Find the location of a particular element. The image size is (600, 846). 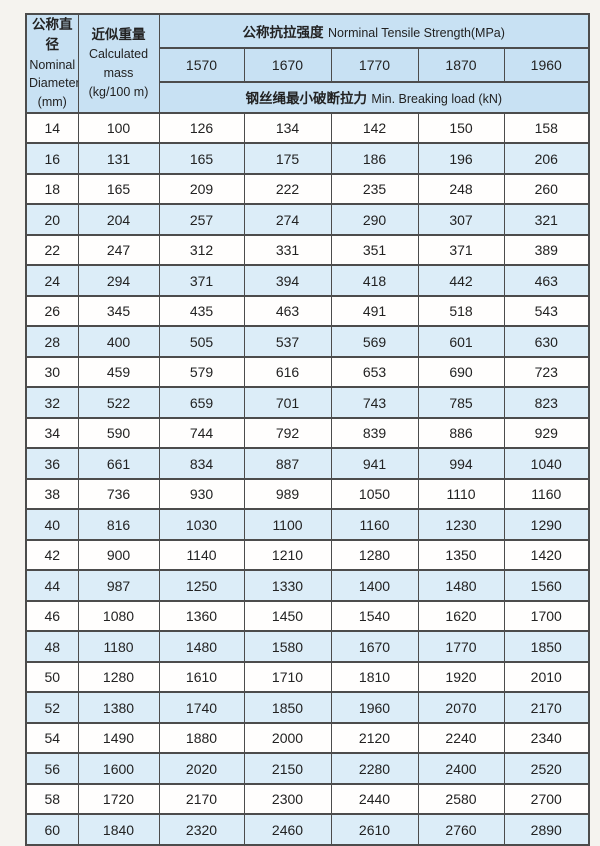

breaking-load-cell: 1920 is located at coordinates (461, 677).